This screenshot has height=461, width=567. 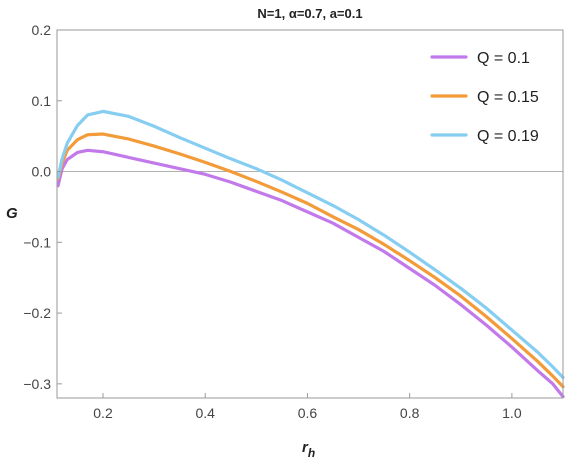 I want to click on legend-label: Q = 0.19, so click(x=508, y=136).